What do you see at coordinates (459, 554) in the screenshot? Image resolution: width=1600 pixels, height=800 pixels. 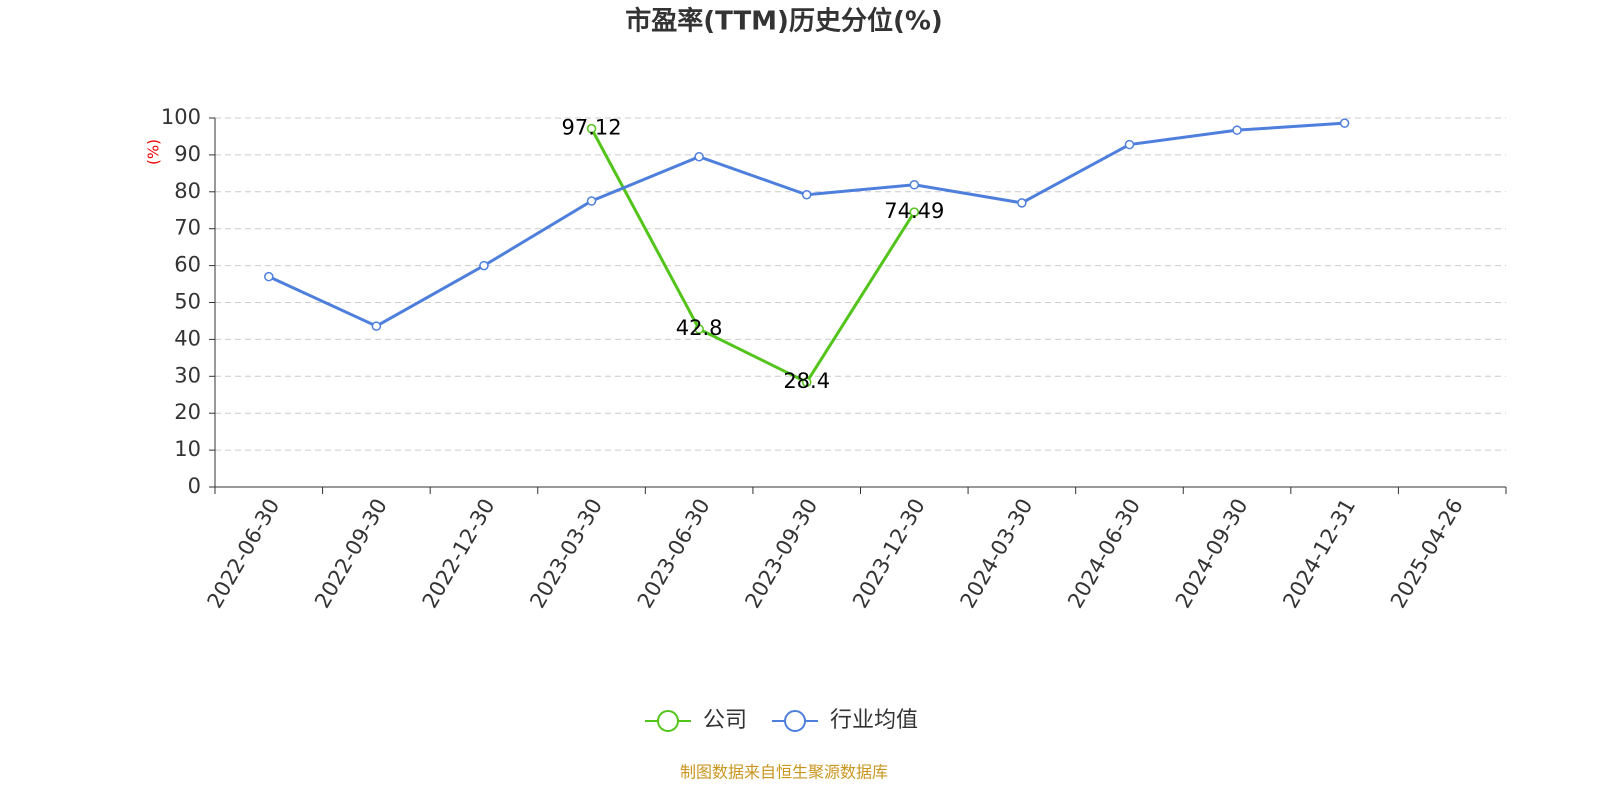 I see `x-tick-label: 2022-12-30` at bounding box center [459, 554].